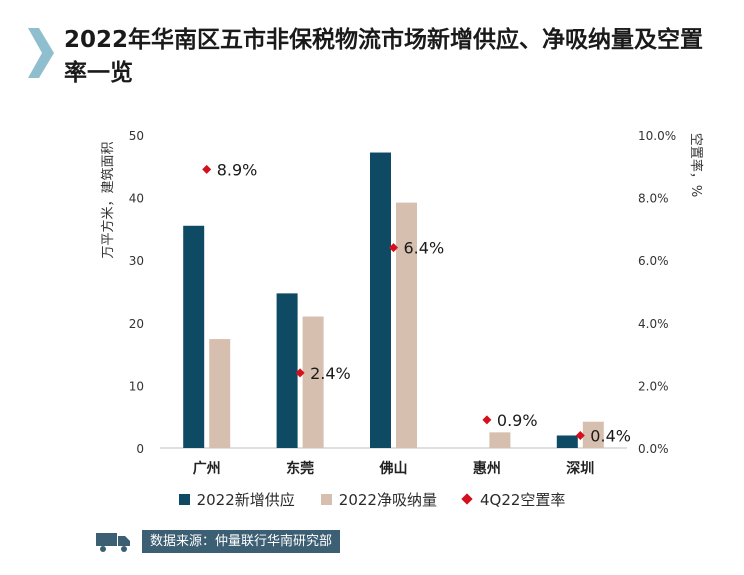 This screenshot has width=744, height=575. I want to click on vacancy-data-label: 8.9%, so click(237, 169).